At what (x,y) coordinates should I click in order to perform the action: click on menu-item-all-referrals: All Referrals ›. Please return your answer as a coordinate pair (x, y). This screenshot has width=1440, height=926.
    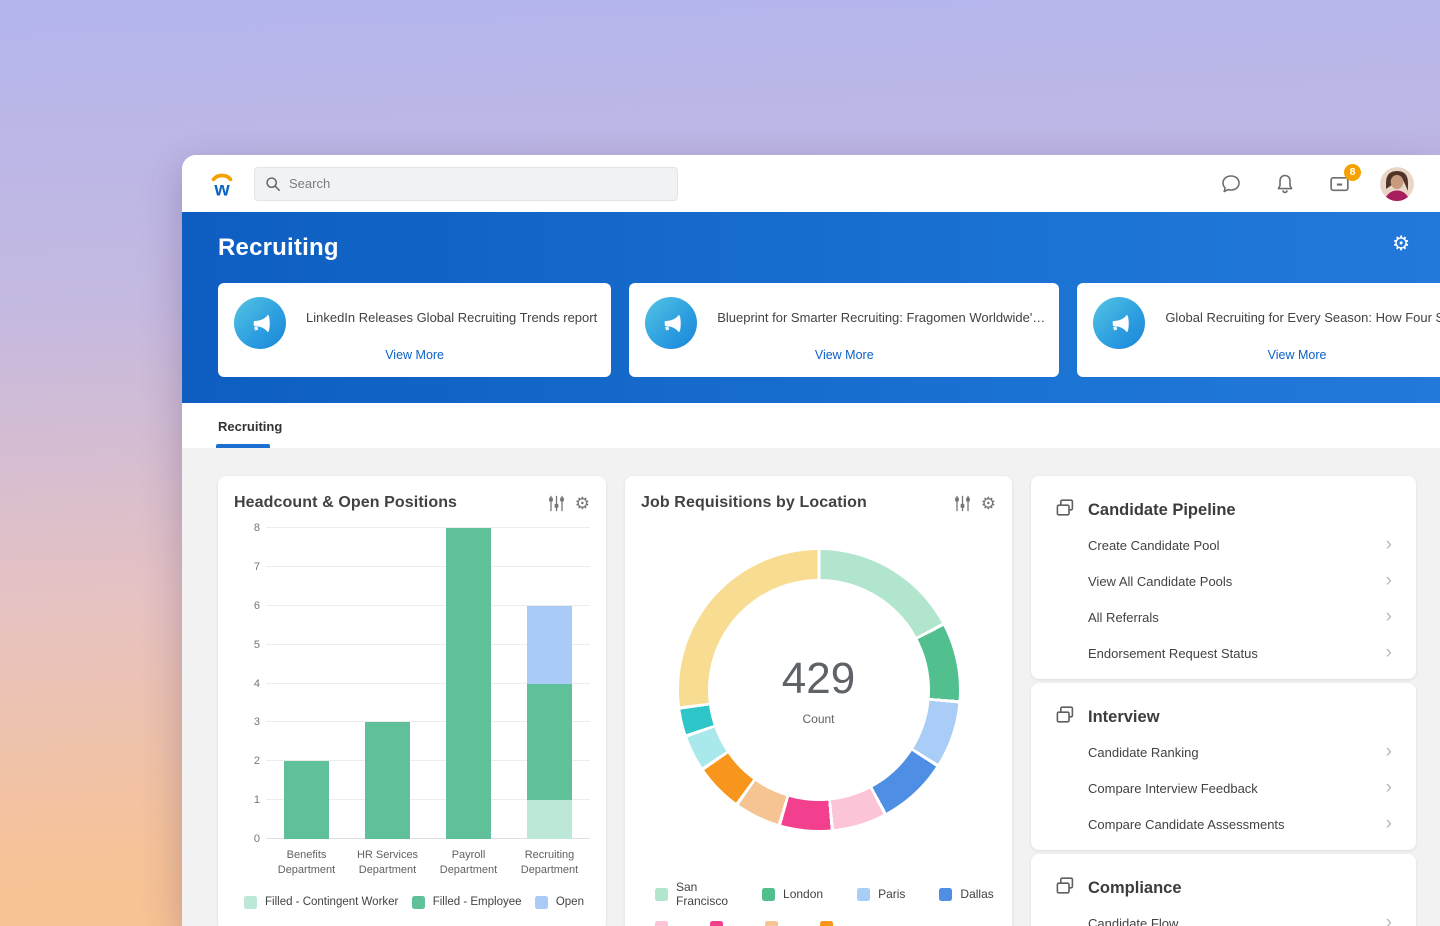
    Looking at the image, I should click on (1223, 617).